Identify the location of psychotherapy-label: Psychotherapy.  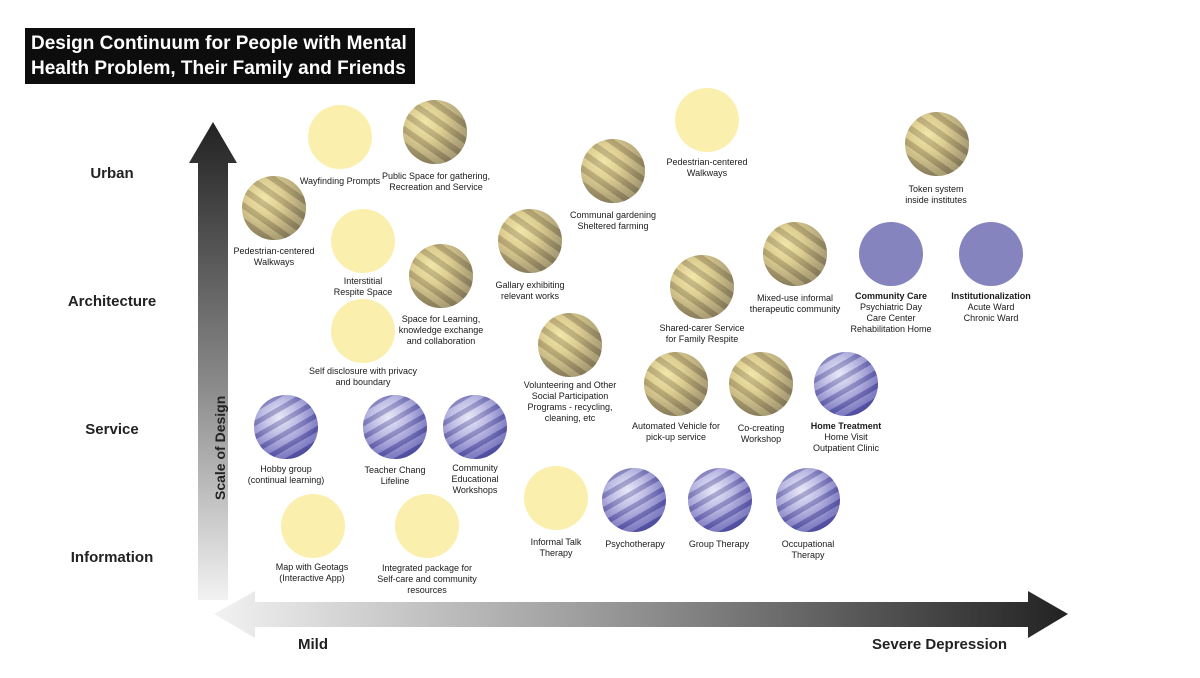
(635, 544).